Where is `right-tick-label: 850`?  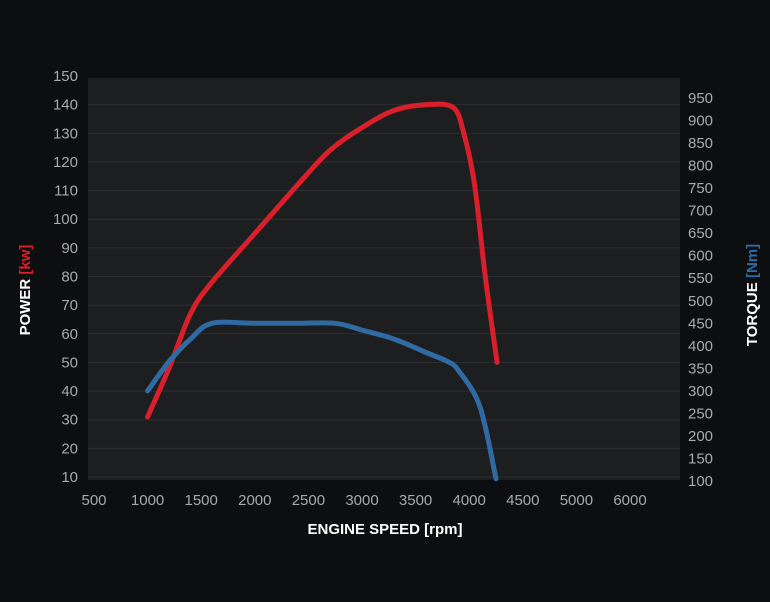
right-tick-label: 850 is located at coordinates (700, 143).